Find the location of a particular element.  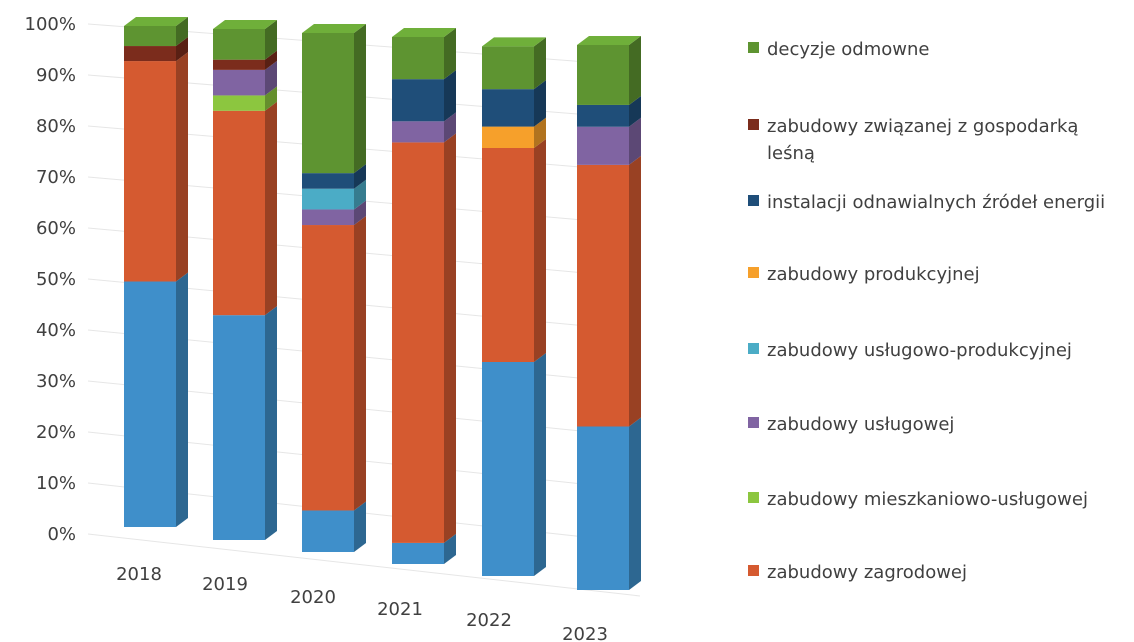

legend-item: zabudowy produkcyjnej is located at coordinates (935, 274).